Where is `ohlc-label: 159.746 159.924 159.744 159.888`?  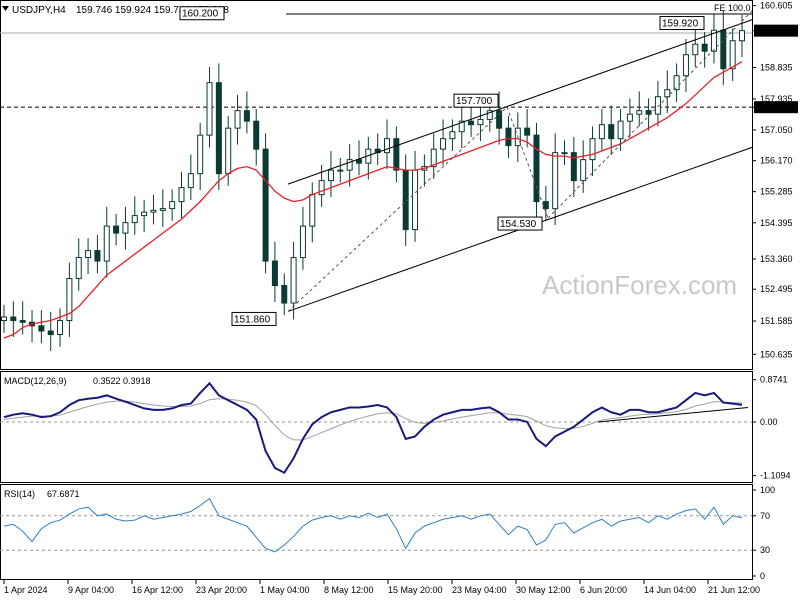
ohlc-label: 159.746 159.924 159.744 159.888 is located at coordinates (152, 10).